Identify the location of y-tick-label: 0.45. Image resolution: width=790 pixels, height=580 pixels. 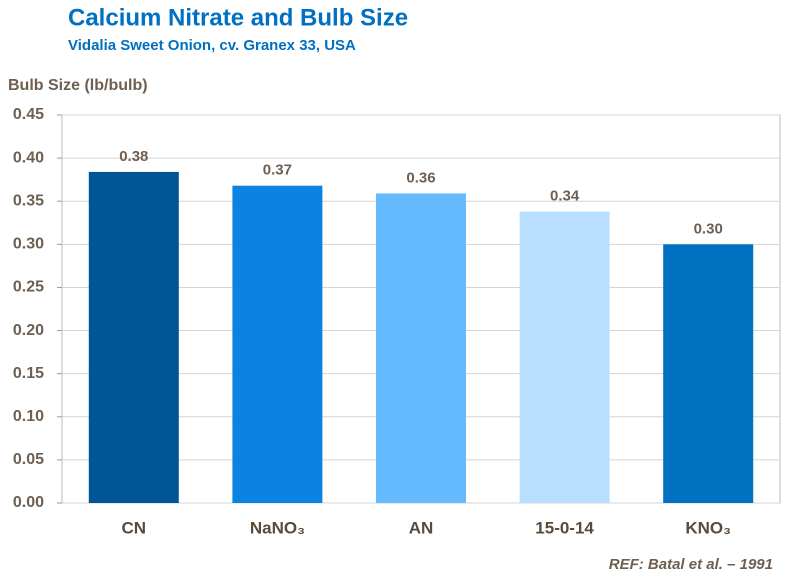
(28, 114).